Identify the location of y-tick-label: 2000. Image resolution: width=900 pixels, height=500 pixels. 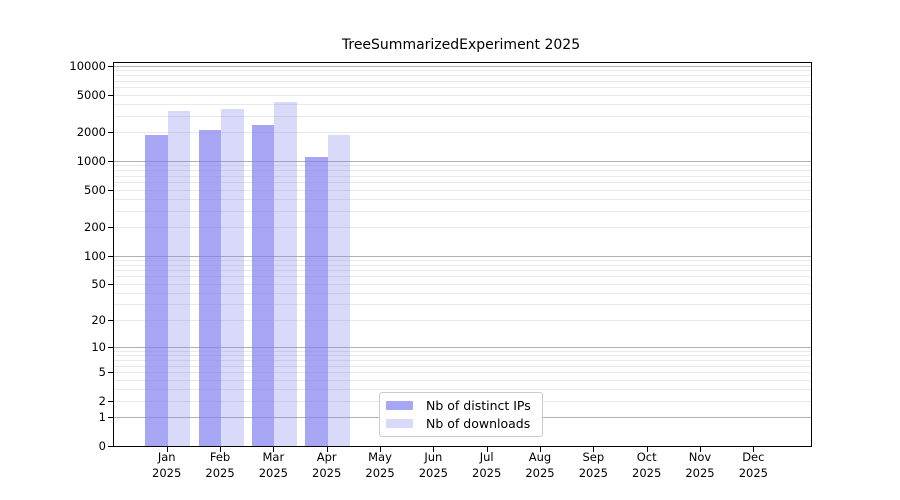
(91, 132).